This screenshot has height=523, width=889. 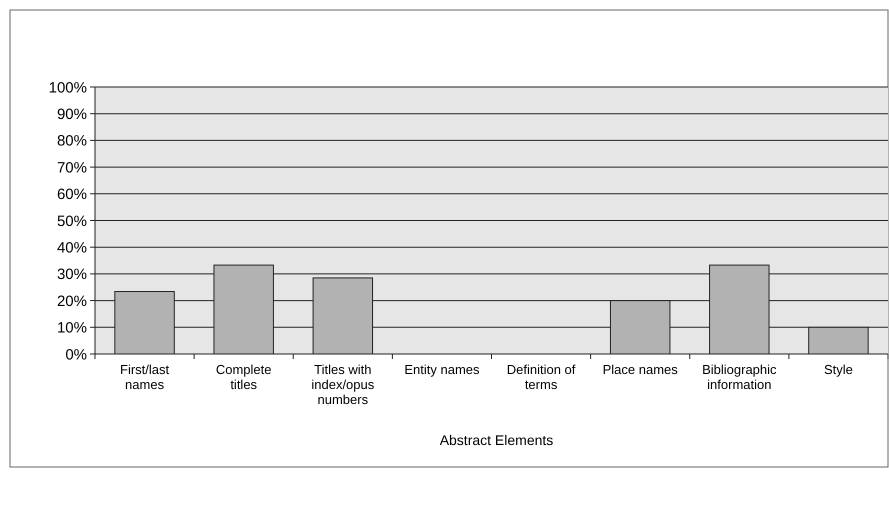 I want to click on y-tick-label: 80%, so click(x=71, y=141).